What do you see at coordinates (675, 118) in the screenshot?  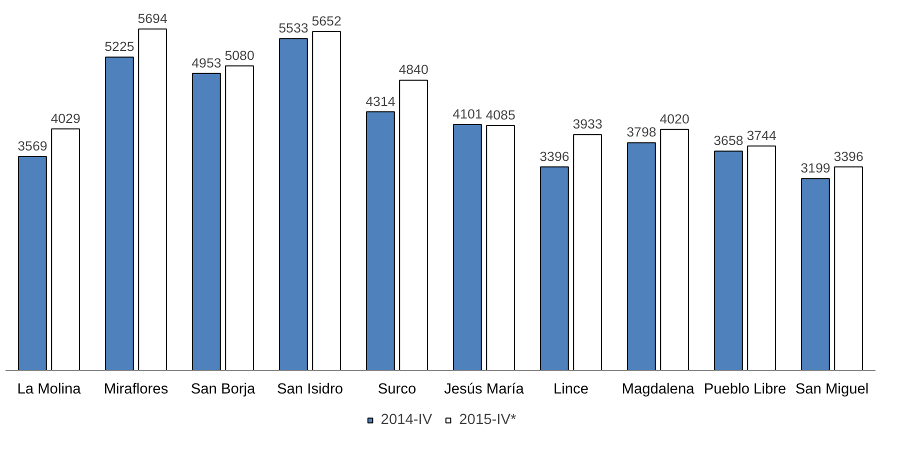 I see `data-label: 4020` at bounding box center [675, 118].